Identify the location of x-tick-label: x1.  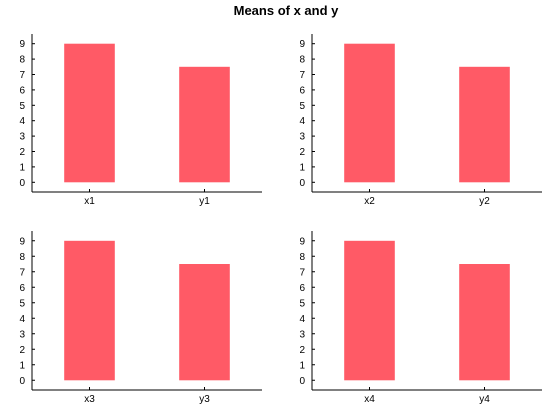
(89, 201).